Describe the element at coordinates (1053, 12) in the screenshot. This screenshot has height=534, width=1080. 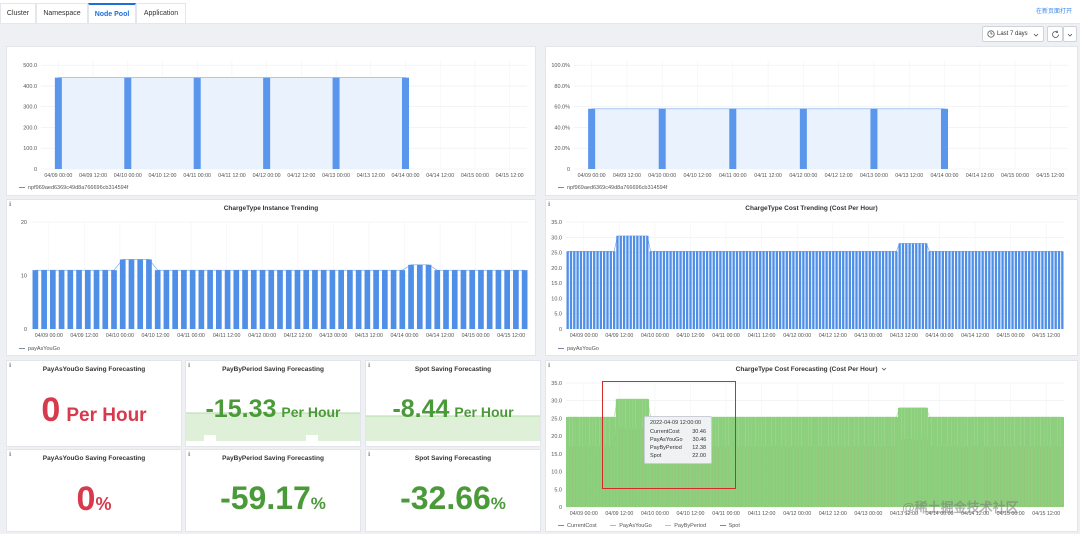
I see `open-new-page-link: 在新页面打开` at that location.